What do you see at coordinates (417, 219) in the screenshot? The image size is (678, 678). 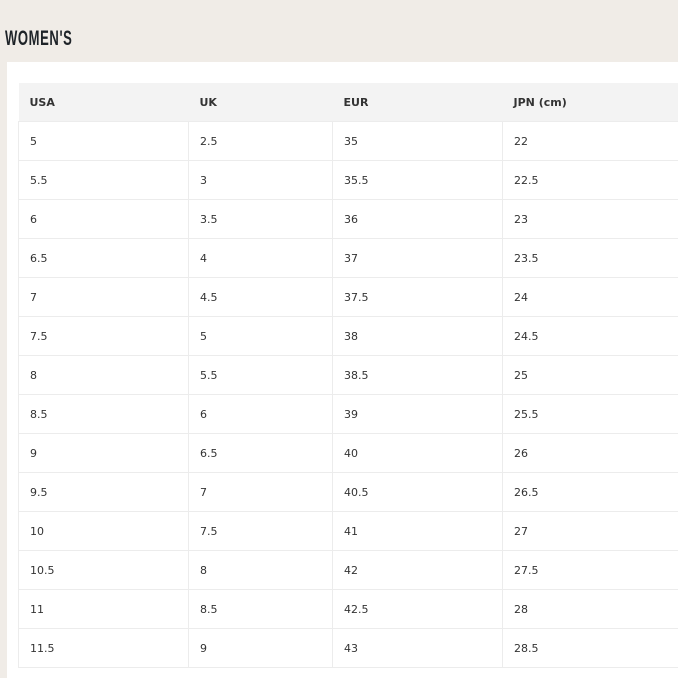 I see `table-cell: 36` at bounding box center [417, 219].